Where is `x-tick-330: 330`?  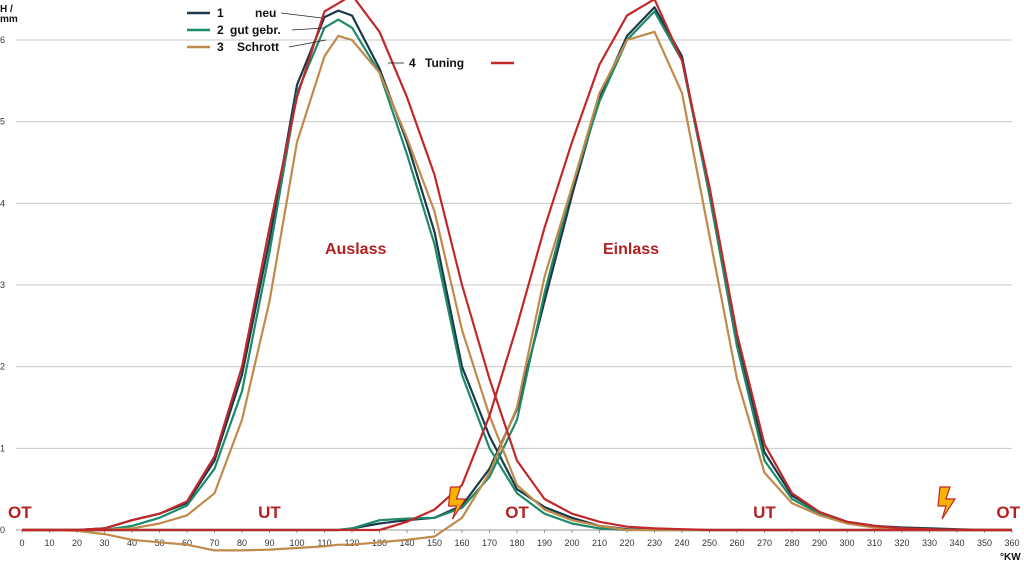
x-tick-330: 330 is located at coordinates (929, 543).